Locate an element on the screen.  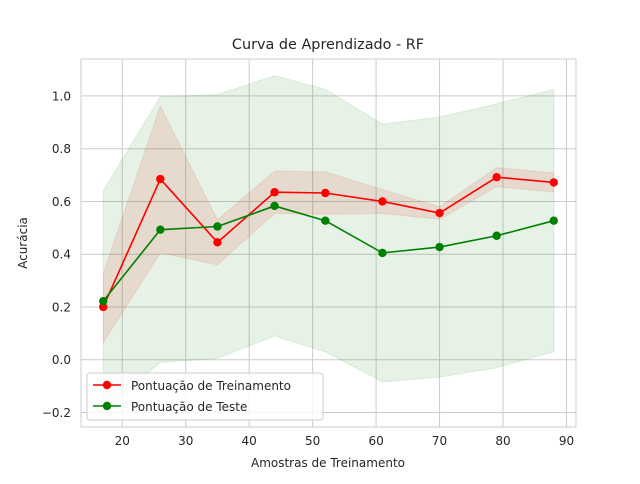
y-tick-label: 0.4 is located at coordinates (61, 255).